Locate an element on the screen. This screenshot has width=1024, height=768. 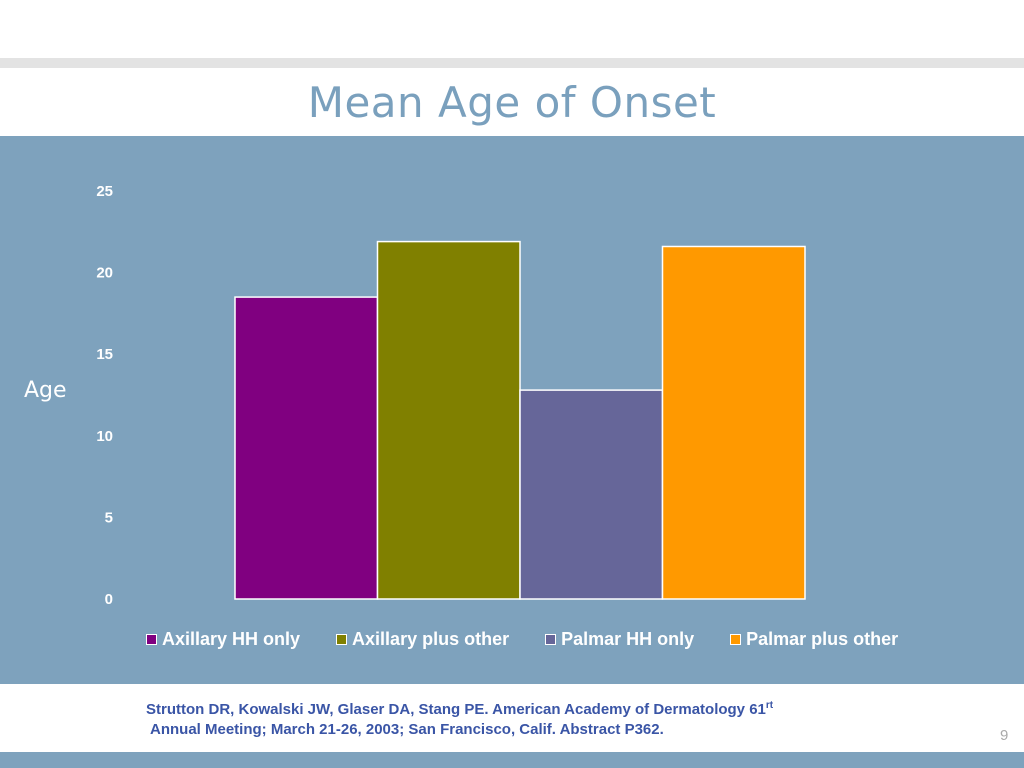
y-tick-label: 5 is located at coordinates (109, 517).